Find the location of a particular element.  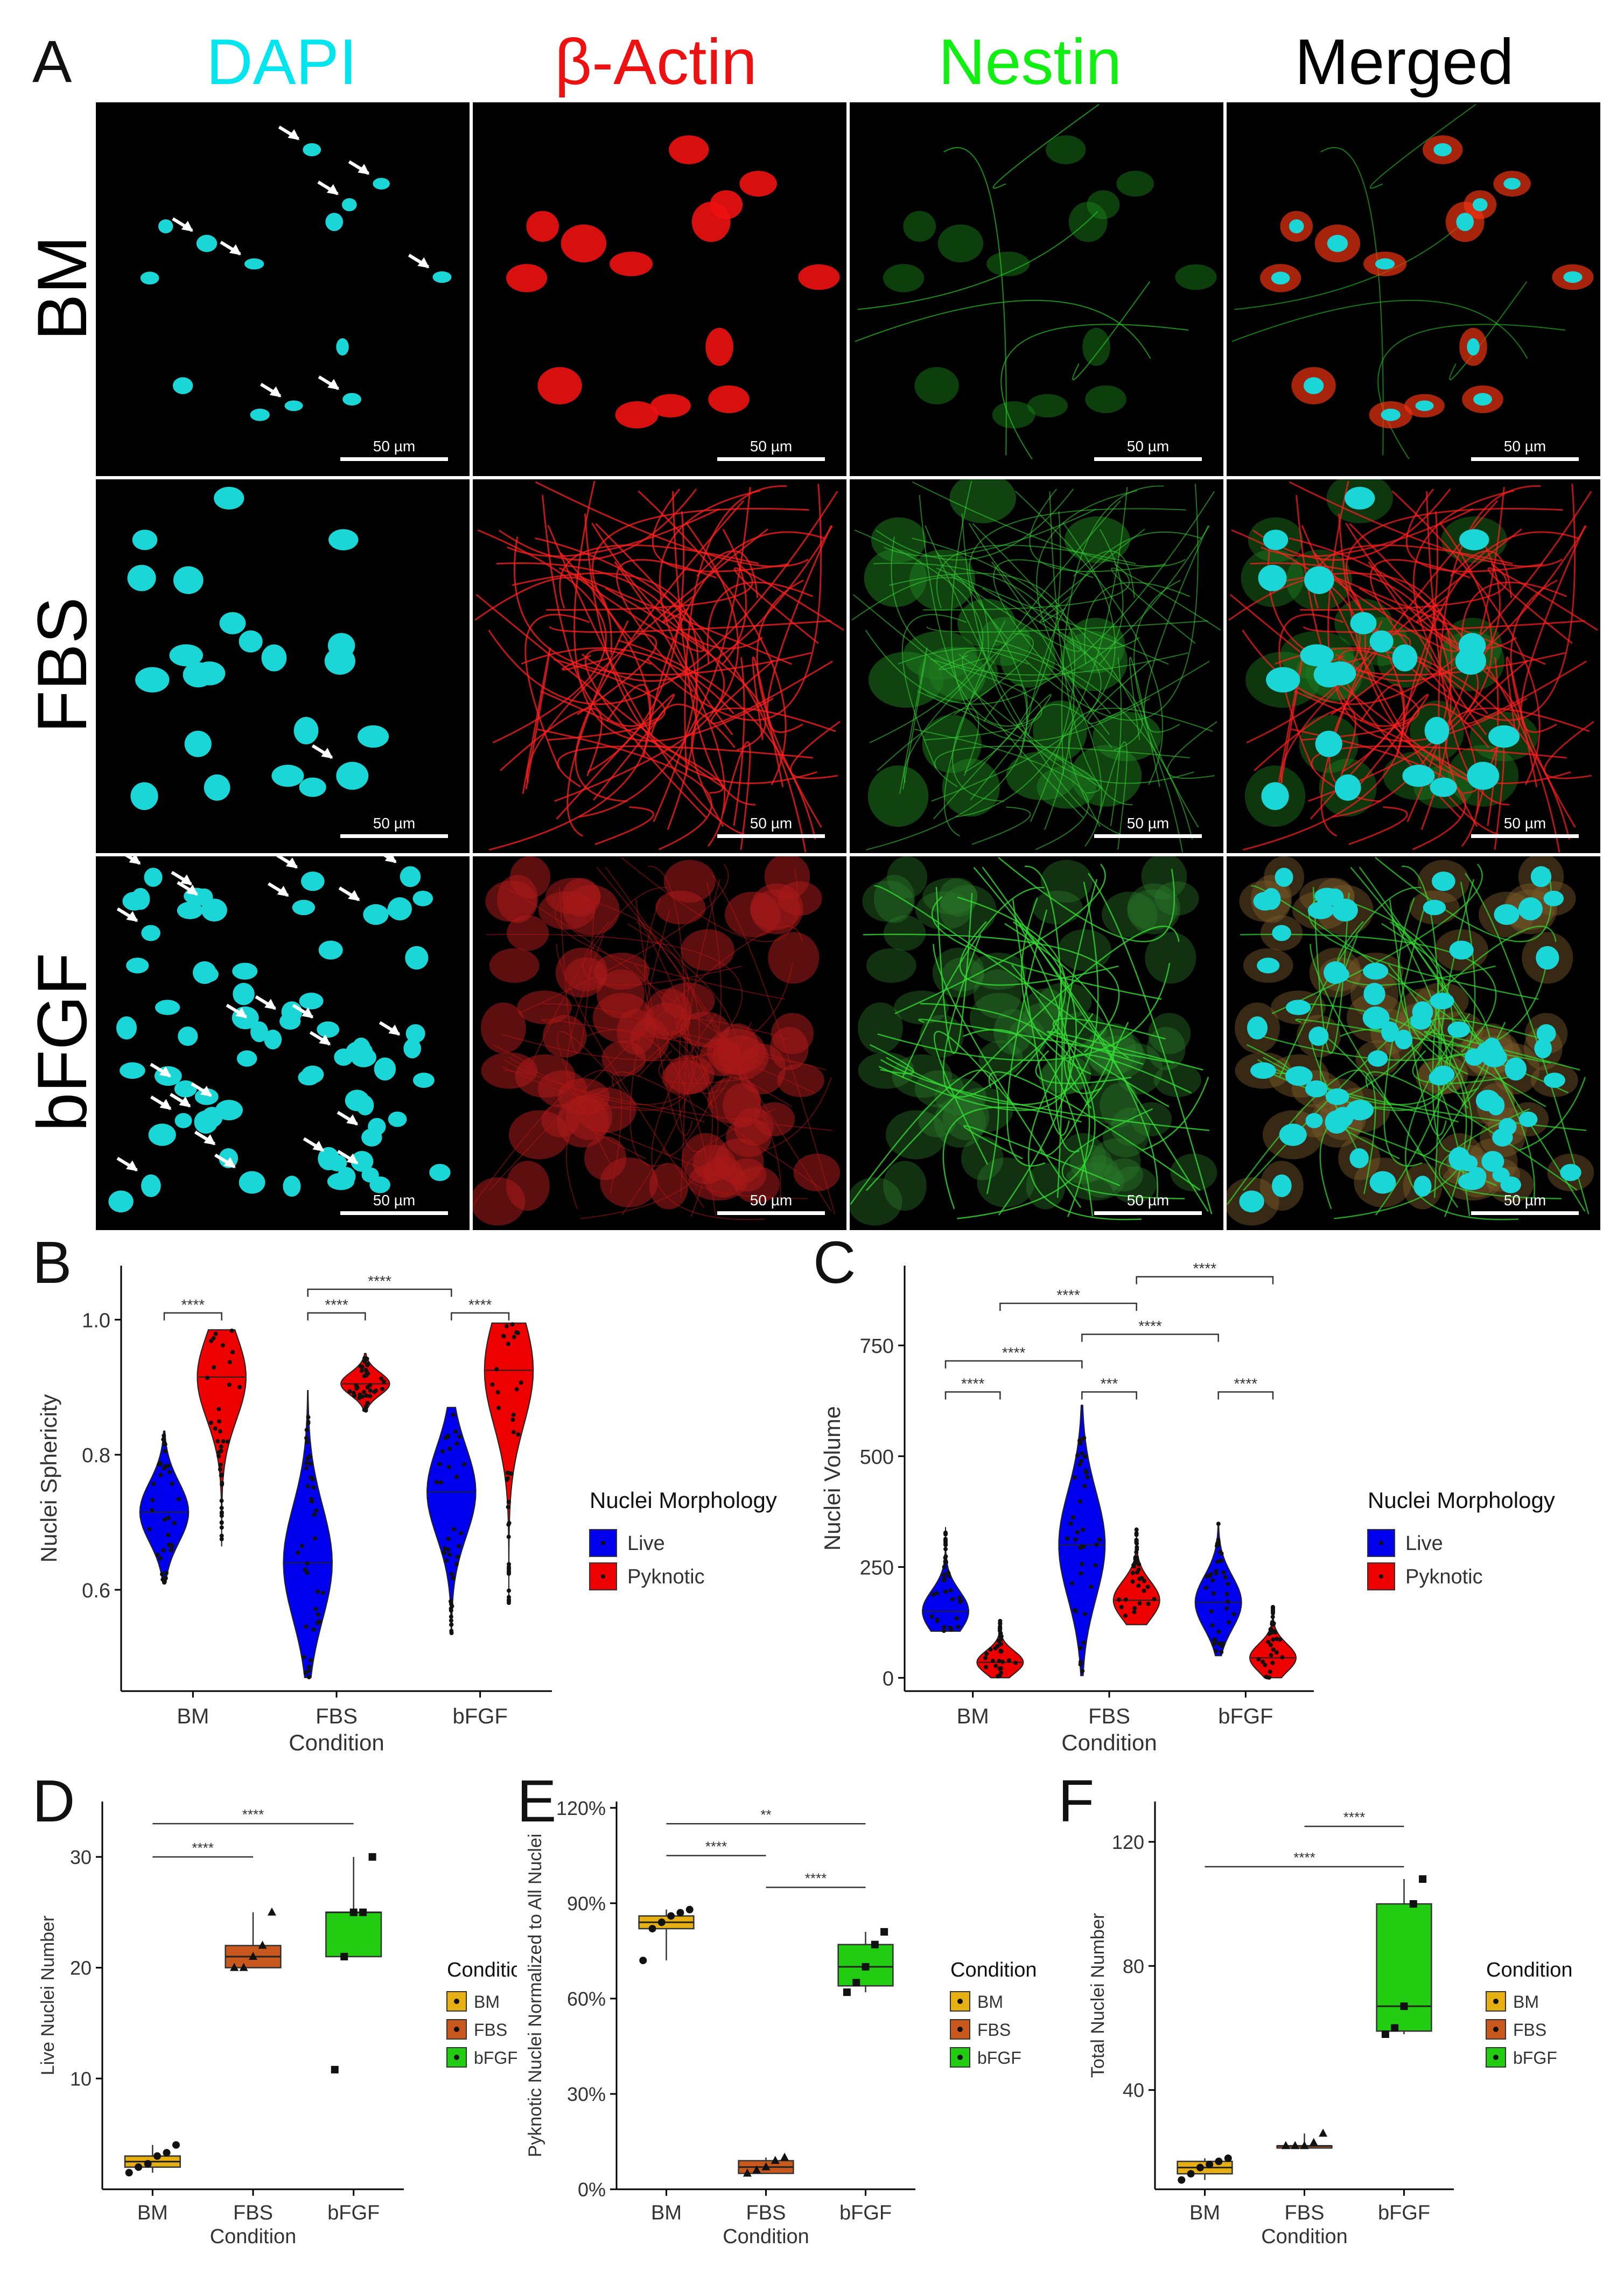

legend-label-bm: BM is located at coordinates (487, 2002).